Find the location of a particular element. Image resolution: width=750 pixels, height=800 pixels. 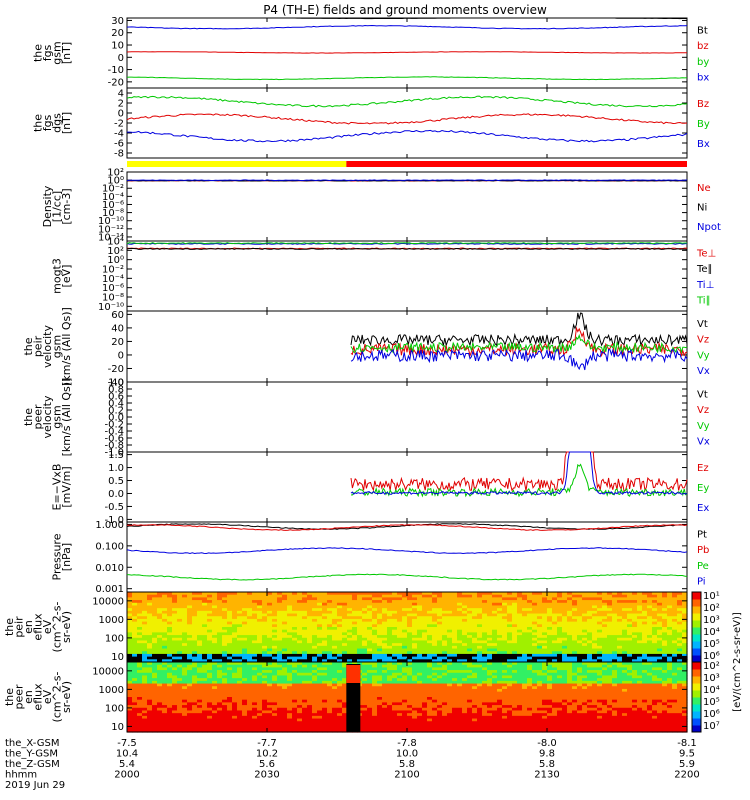

legend-entry: By is located at coordinates (703, 124).